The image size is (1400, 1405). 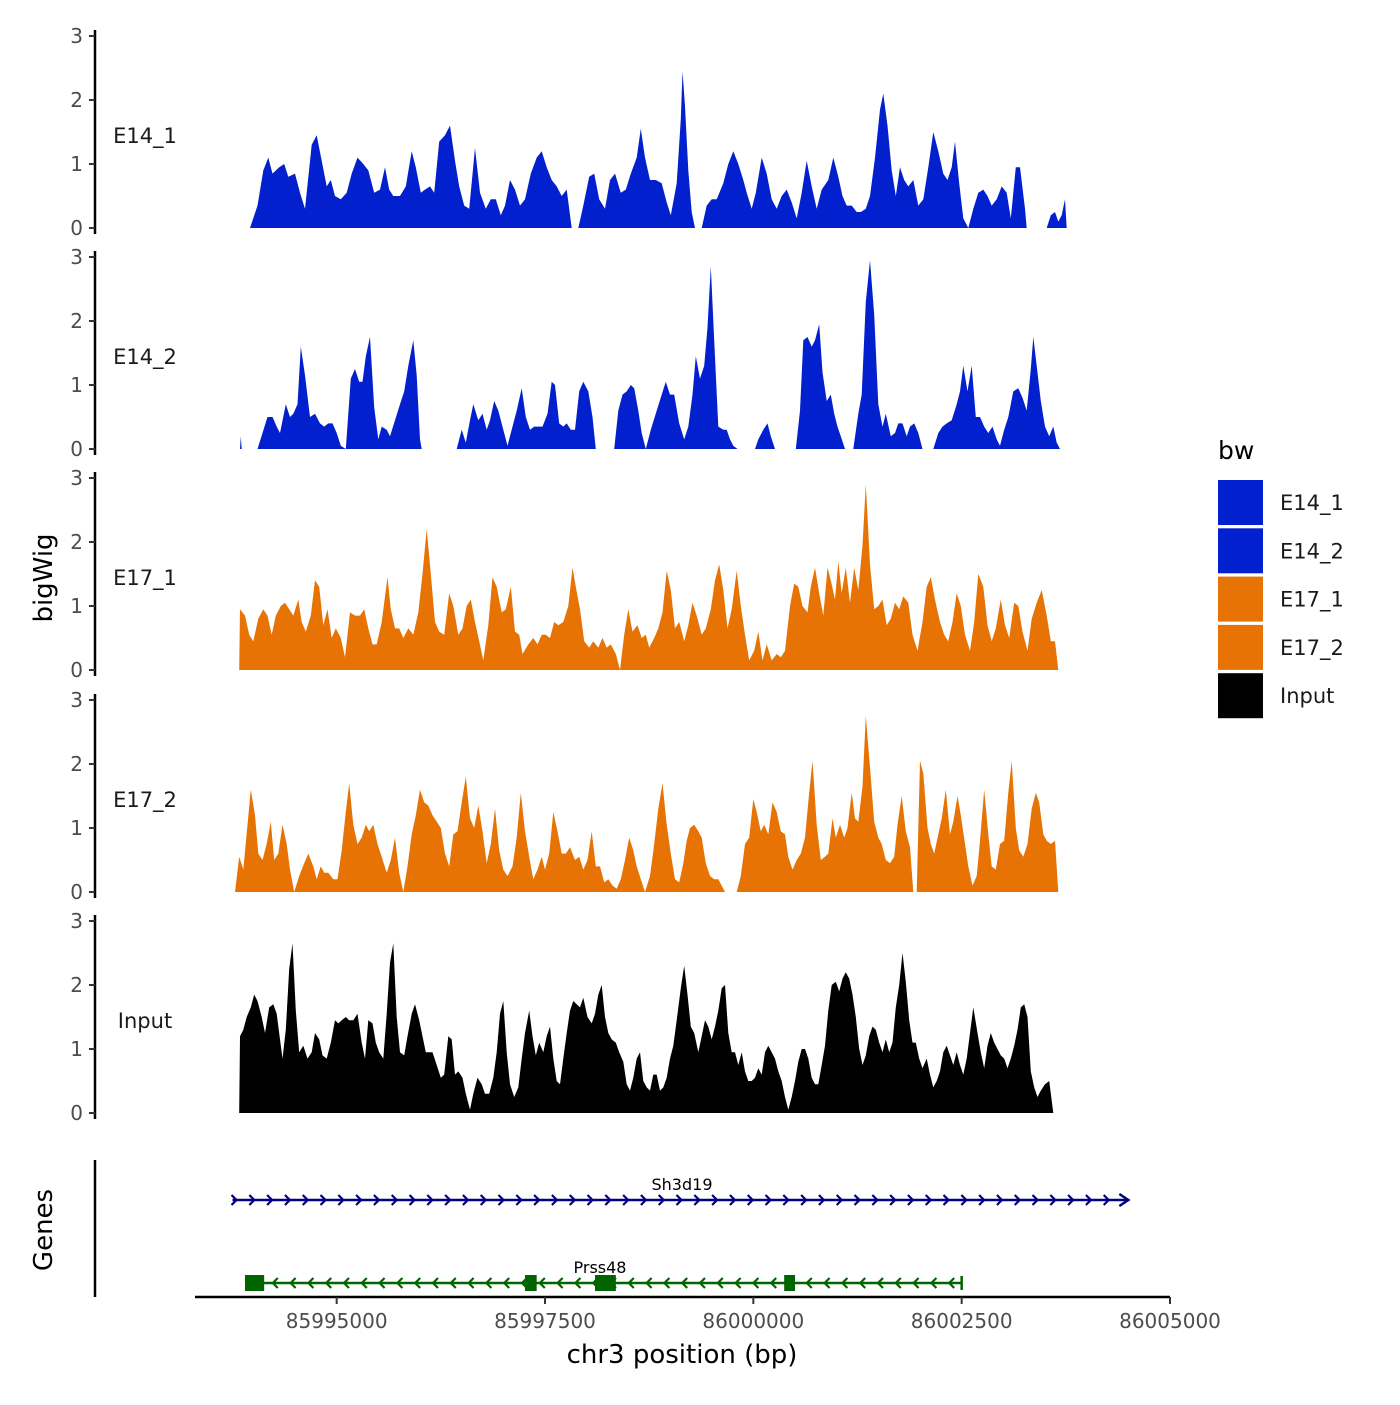 I want to click on legend-item: E17_1, so click(x=1281, y=599).